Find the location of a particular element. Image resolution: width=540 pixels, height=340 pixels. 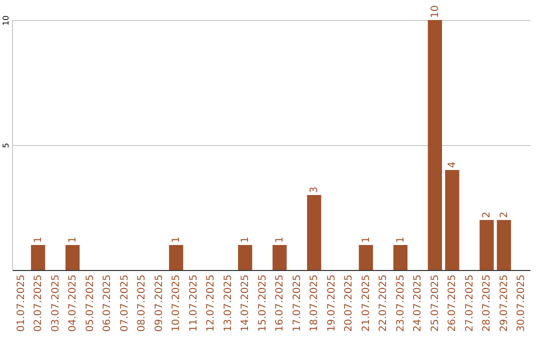

x-tick-label: 18.07.2025 is located at coordinates (314, 303).